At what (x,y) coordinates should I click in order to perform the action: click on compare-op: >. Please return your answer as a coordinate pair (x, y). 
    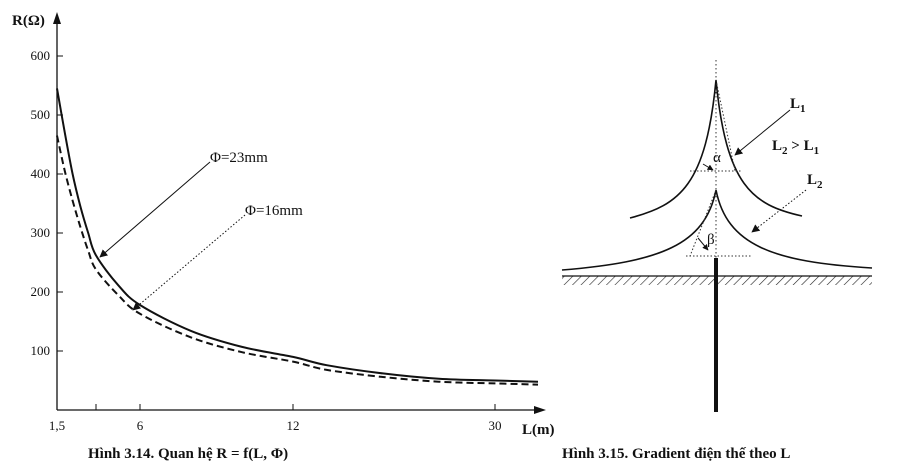
    Looking at the image, I should click on (796, 146).